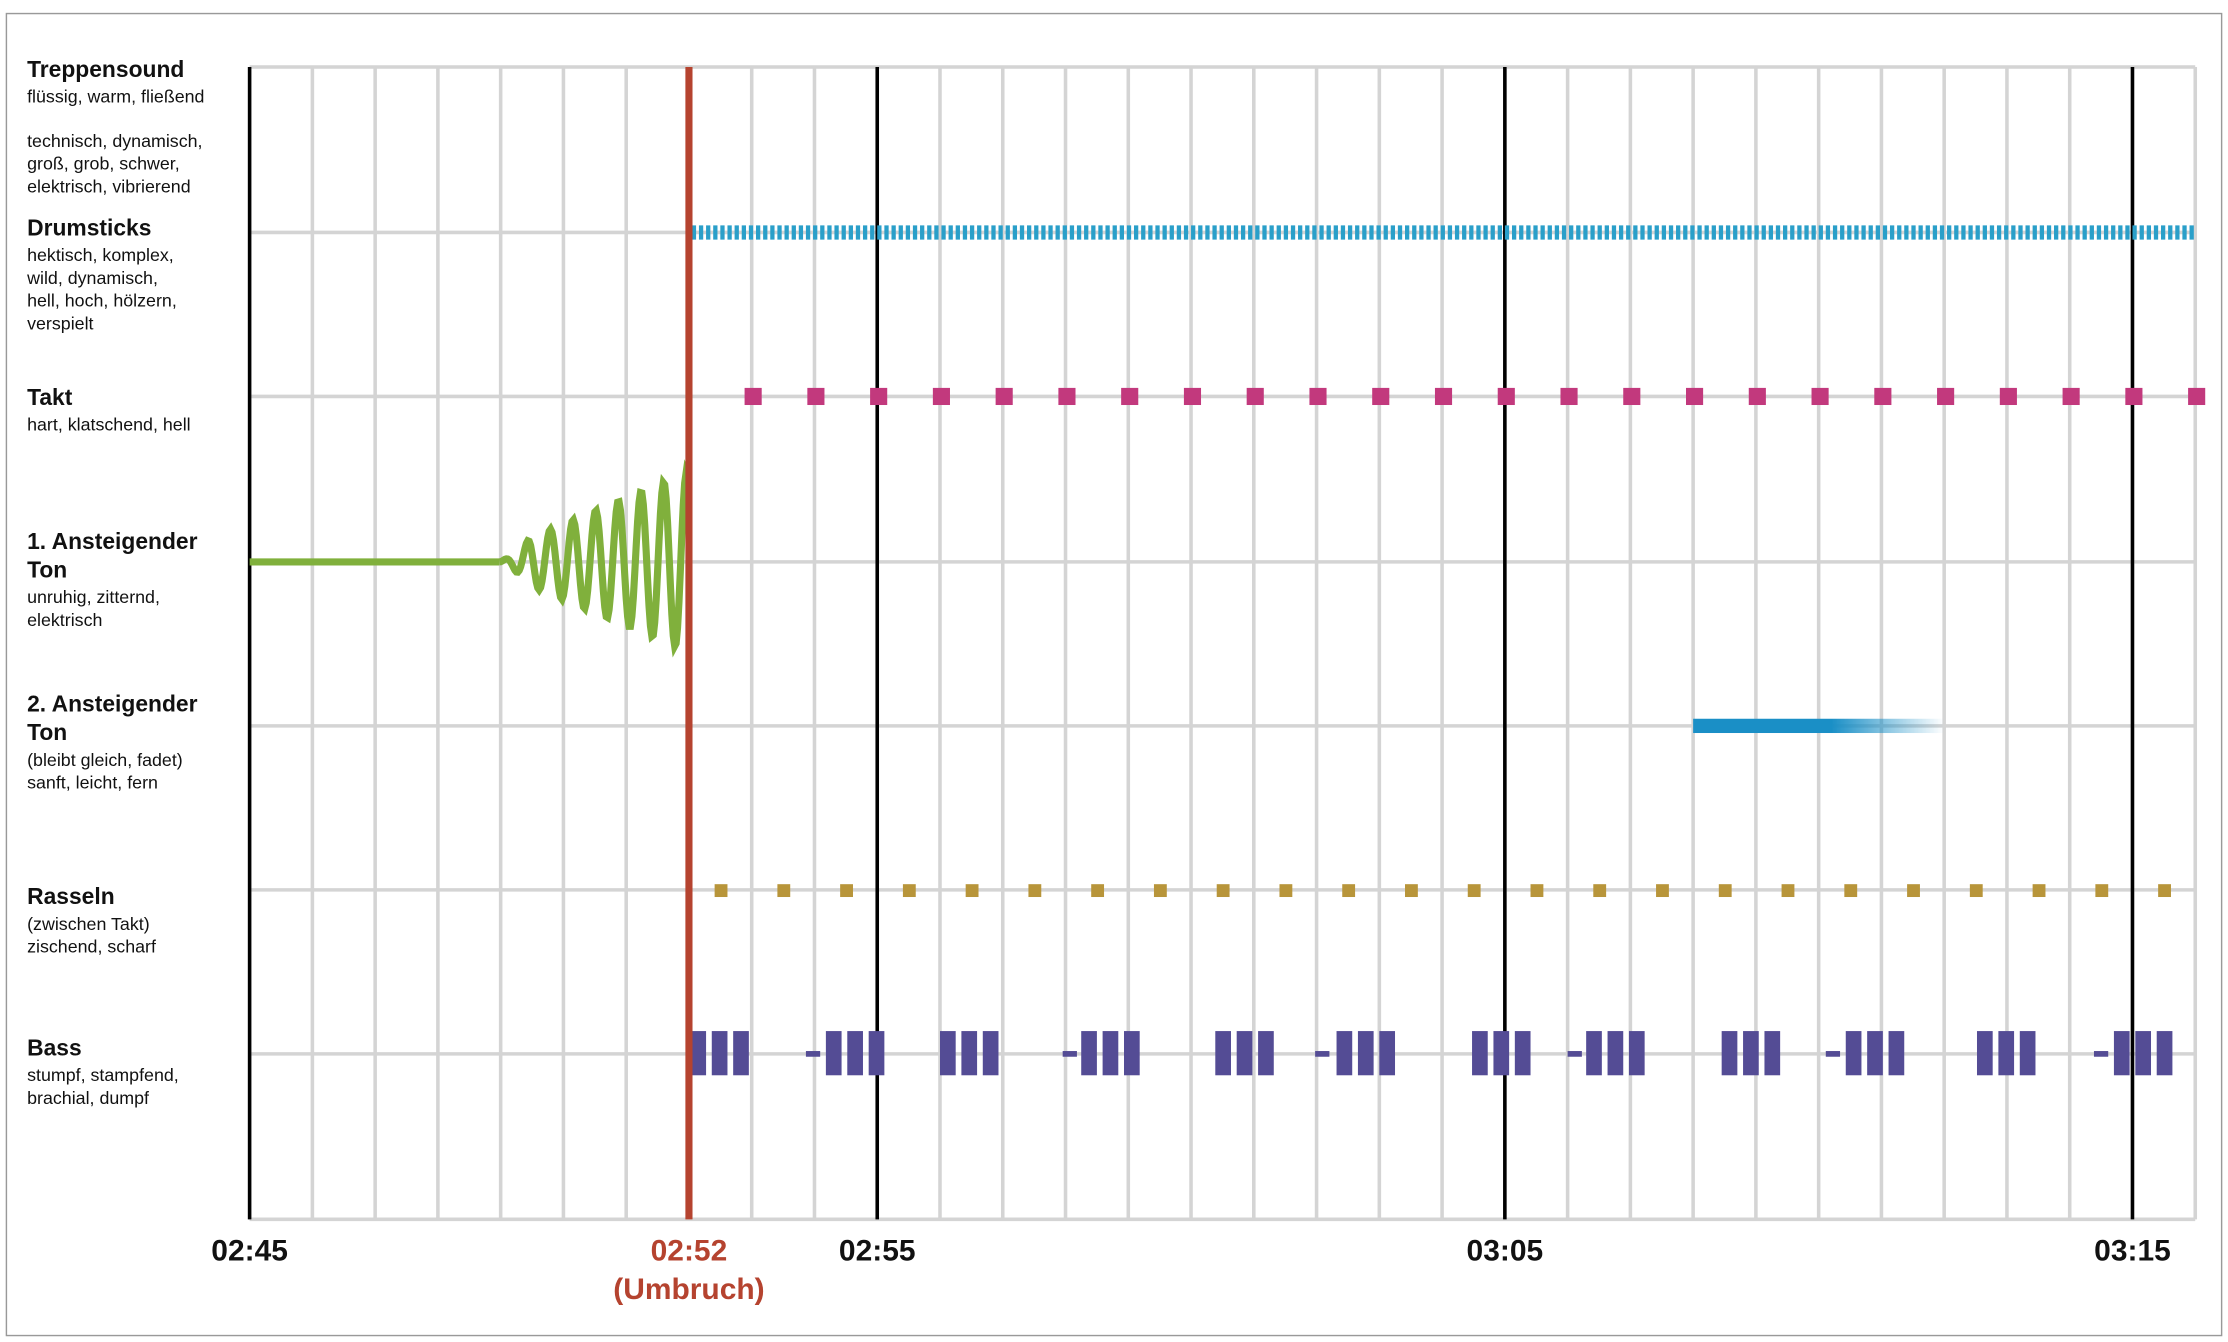 This screenshot has height=1342, width=2228. Describe the element at coordinates (106, 70) in the screenshot. I see `track-name: Treppensound` at that location.